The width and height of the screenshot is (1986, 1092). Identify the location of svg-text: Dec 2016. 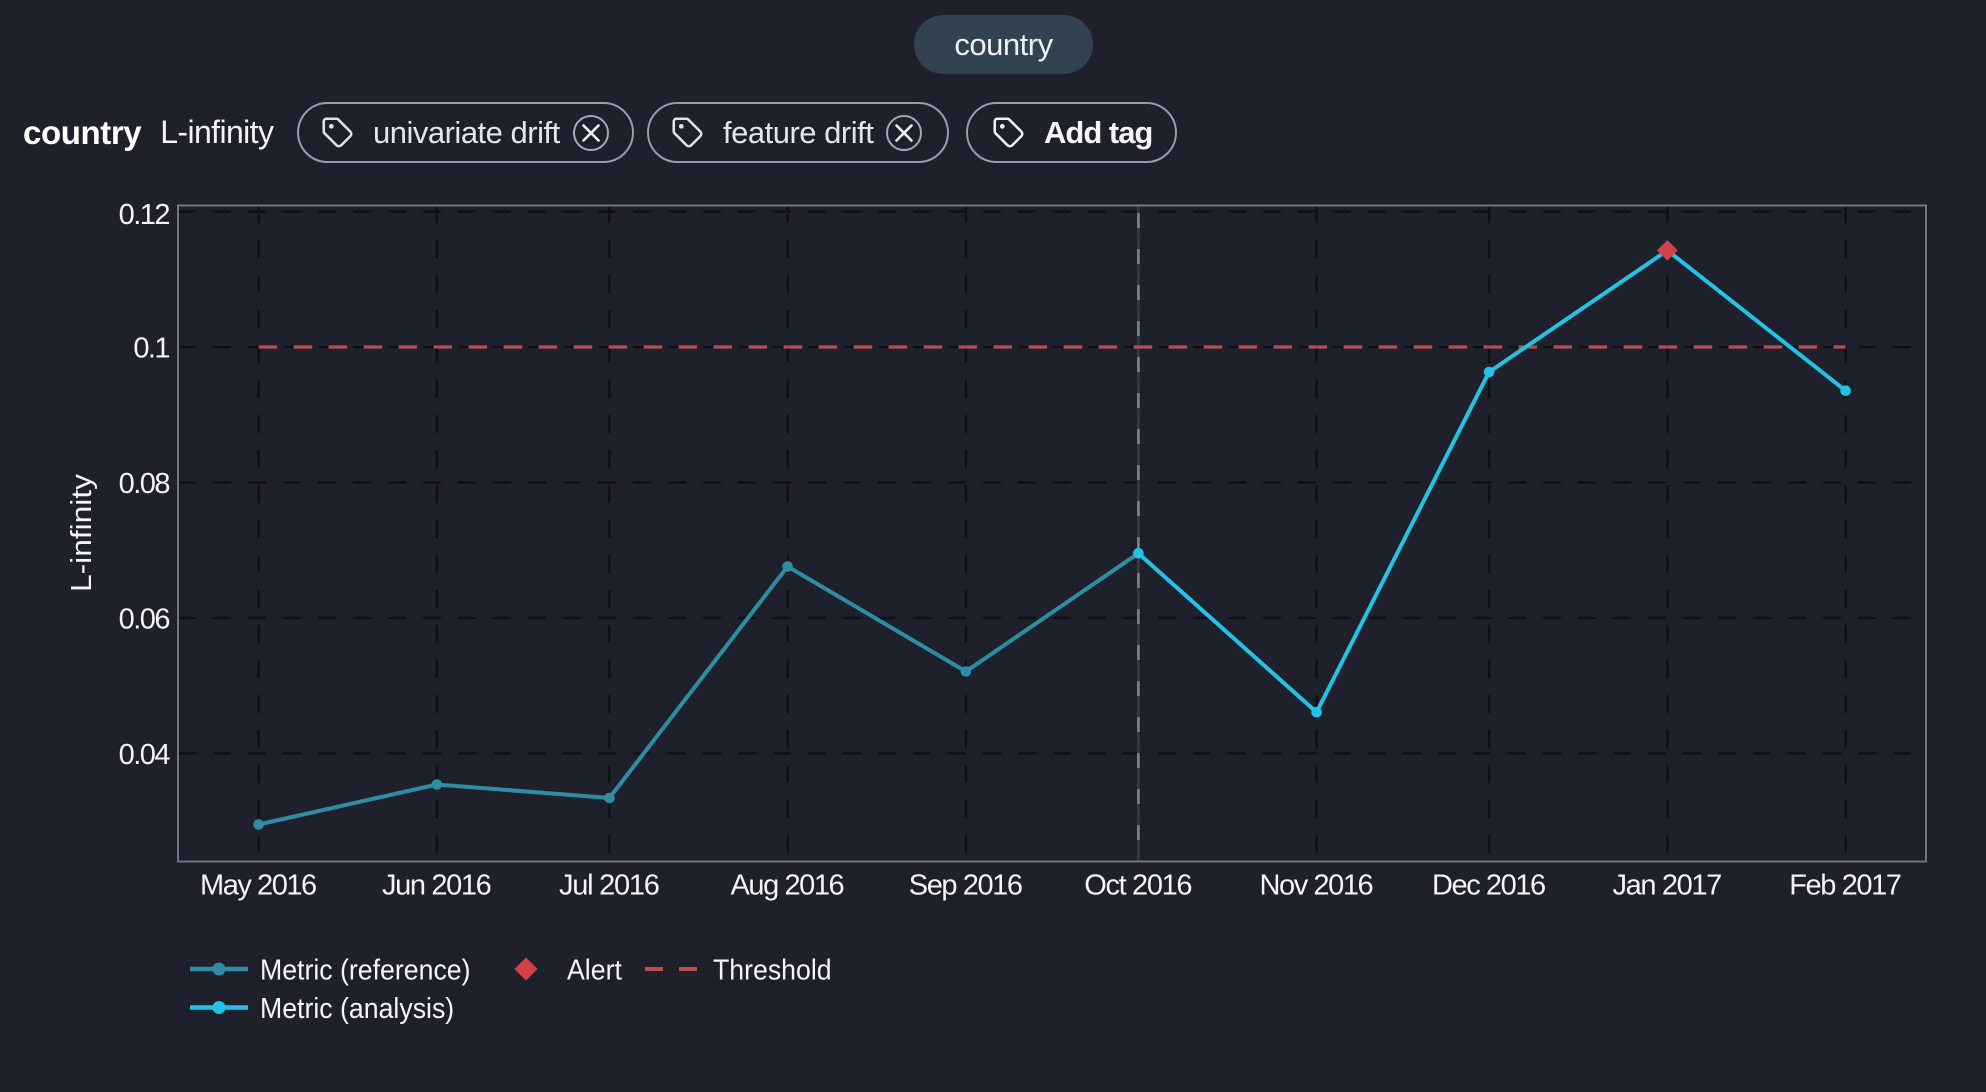
(1489, 886).